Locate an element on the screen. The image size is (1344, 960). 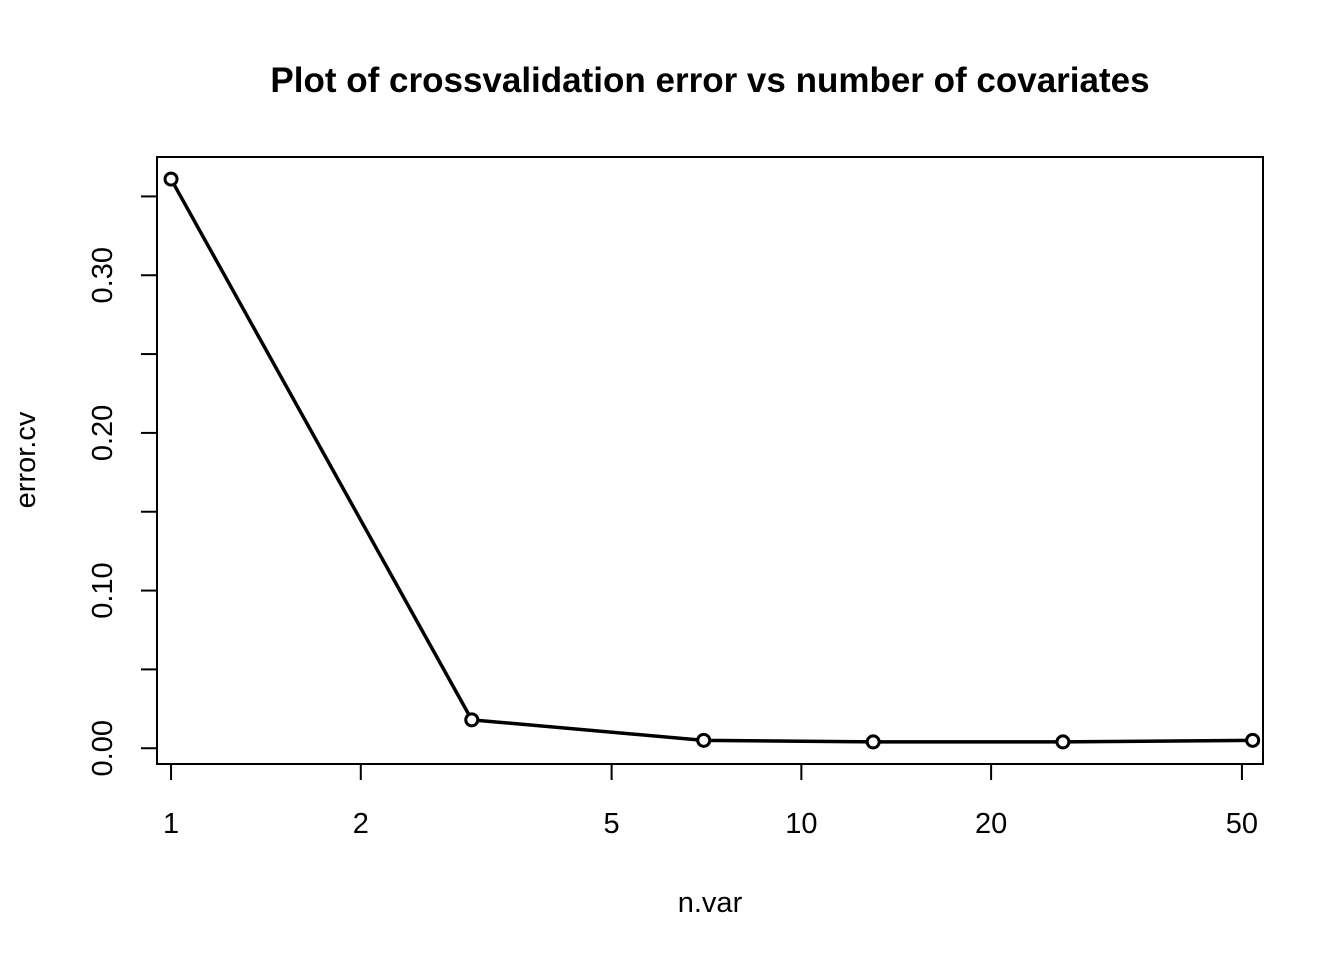
y-tick-label: 0.30 is located at coordinates (103, 275).